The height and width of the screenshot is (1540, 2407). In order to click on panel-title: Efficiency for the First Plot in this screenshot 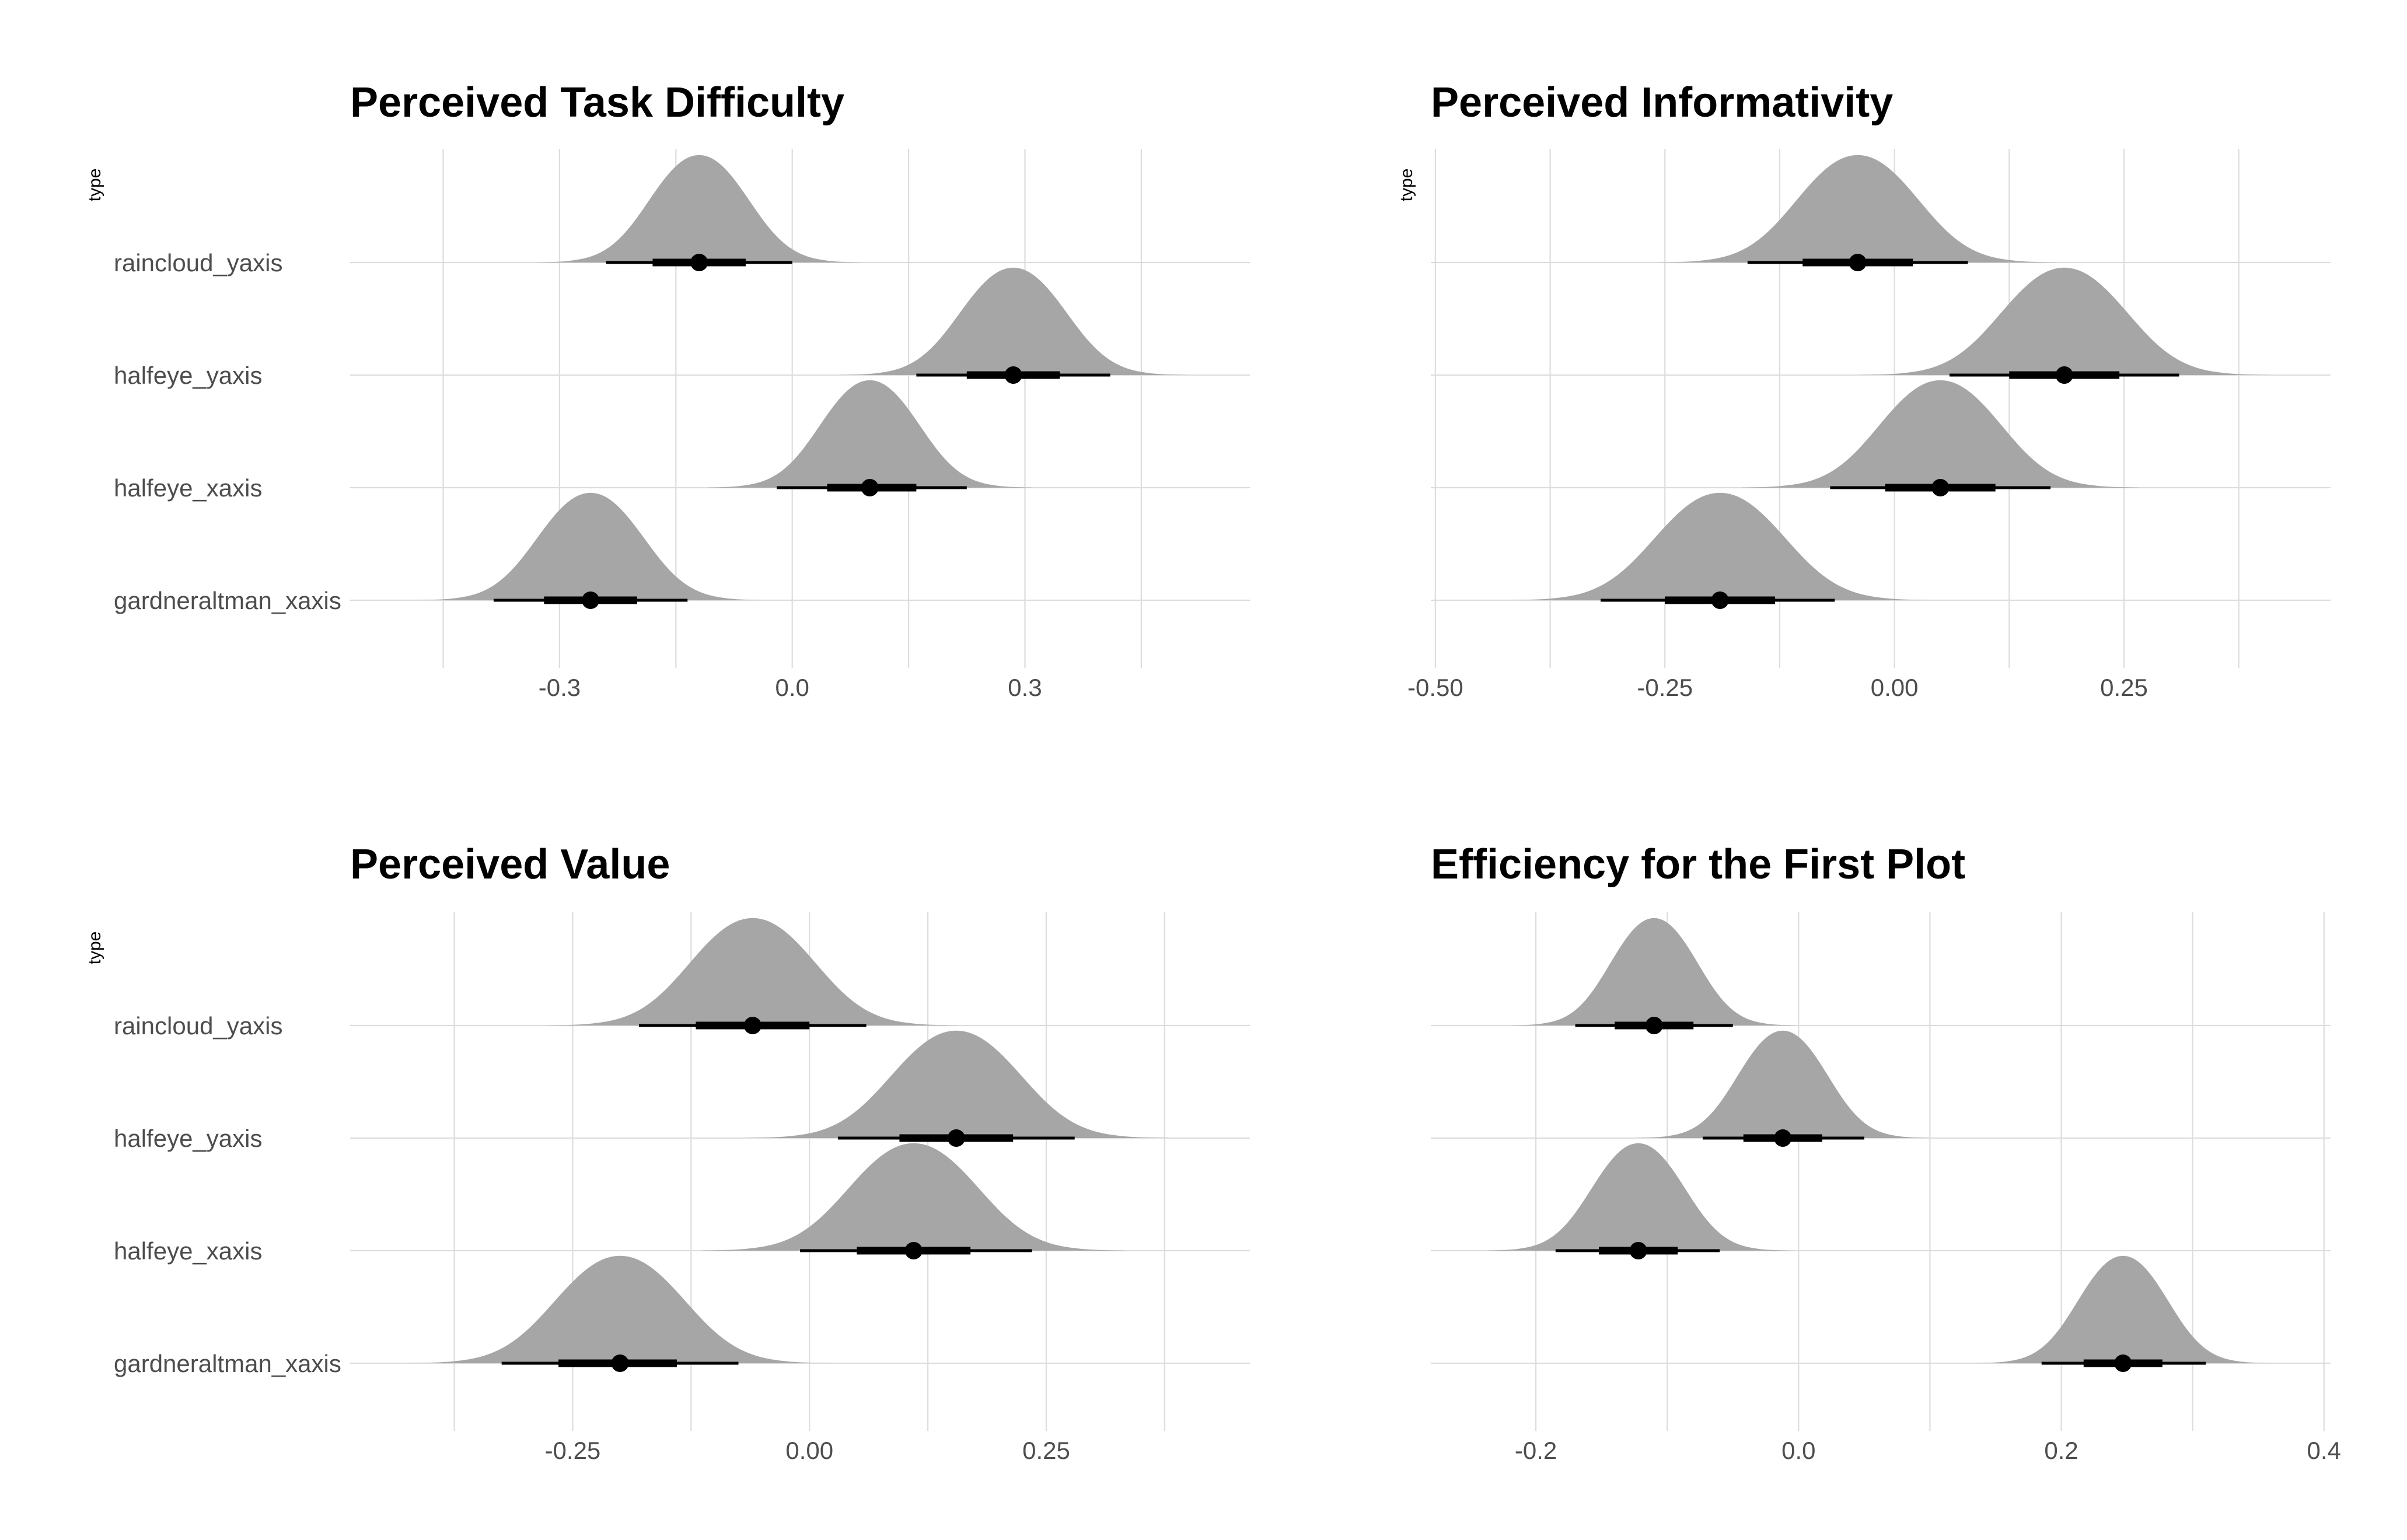, I will do `click(1698, 864)`.